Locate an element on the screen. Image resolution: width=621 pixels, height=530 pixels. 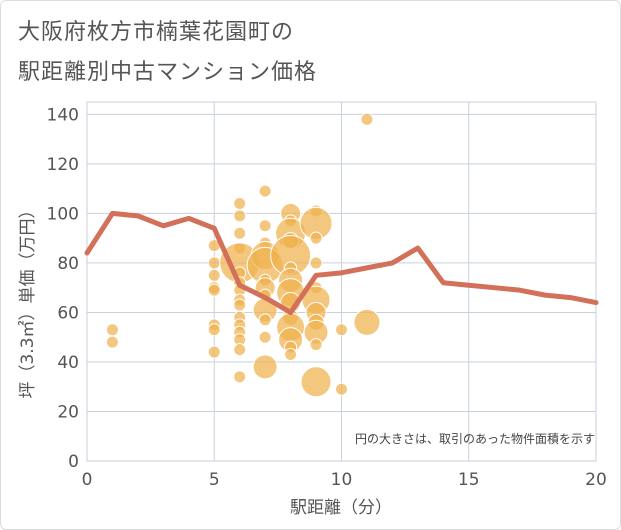
y-tick-label: 100 is located at coordinates (63, 214).